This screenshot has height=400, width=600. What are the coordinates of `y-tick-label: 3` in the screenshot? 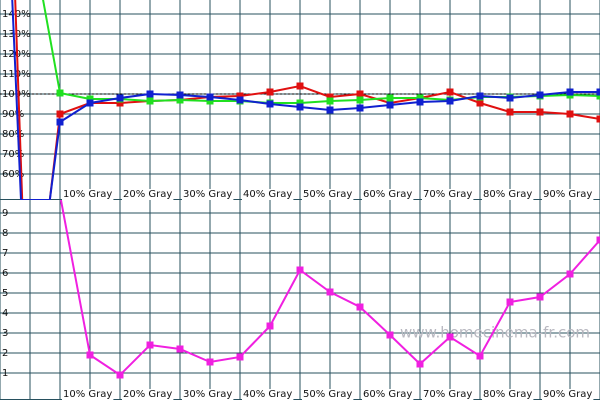 It's located at (5, 333).